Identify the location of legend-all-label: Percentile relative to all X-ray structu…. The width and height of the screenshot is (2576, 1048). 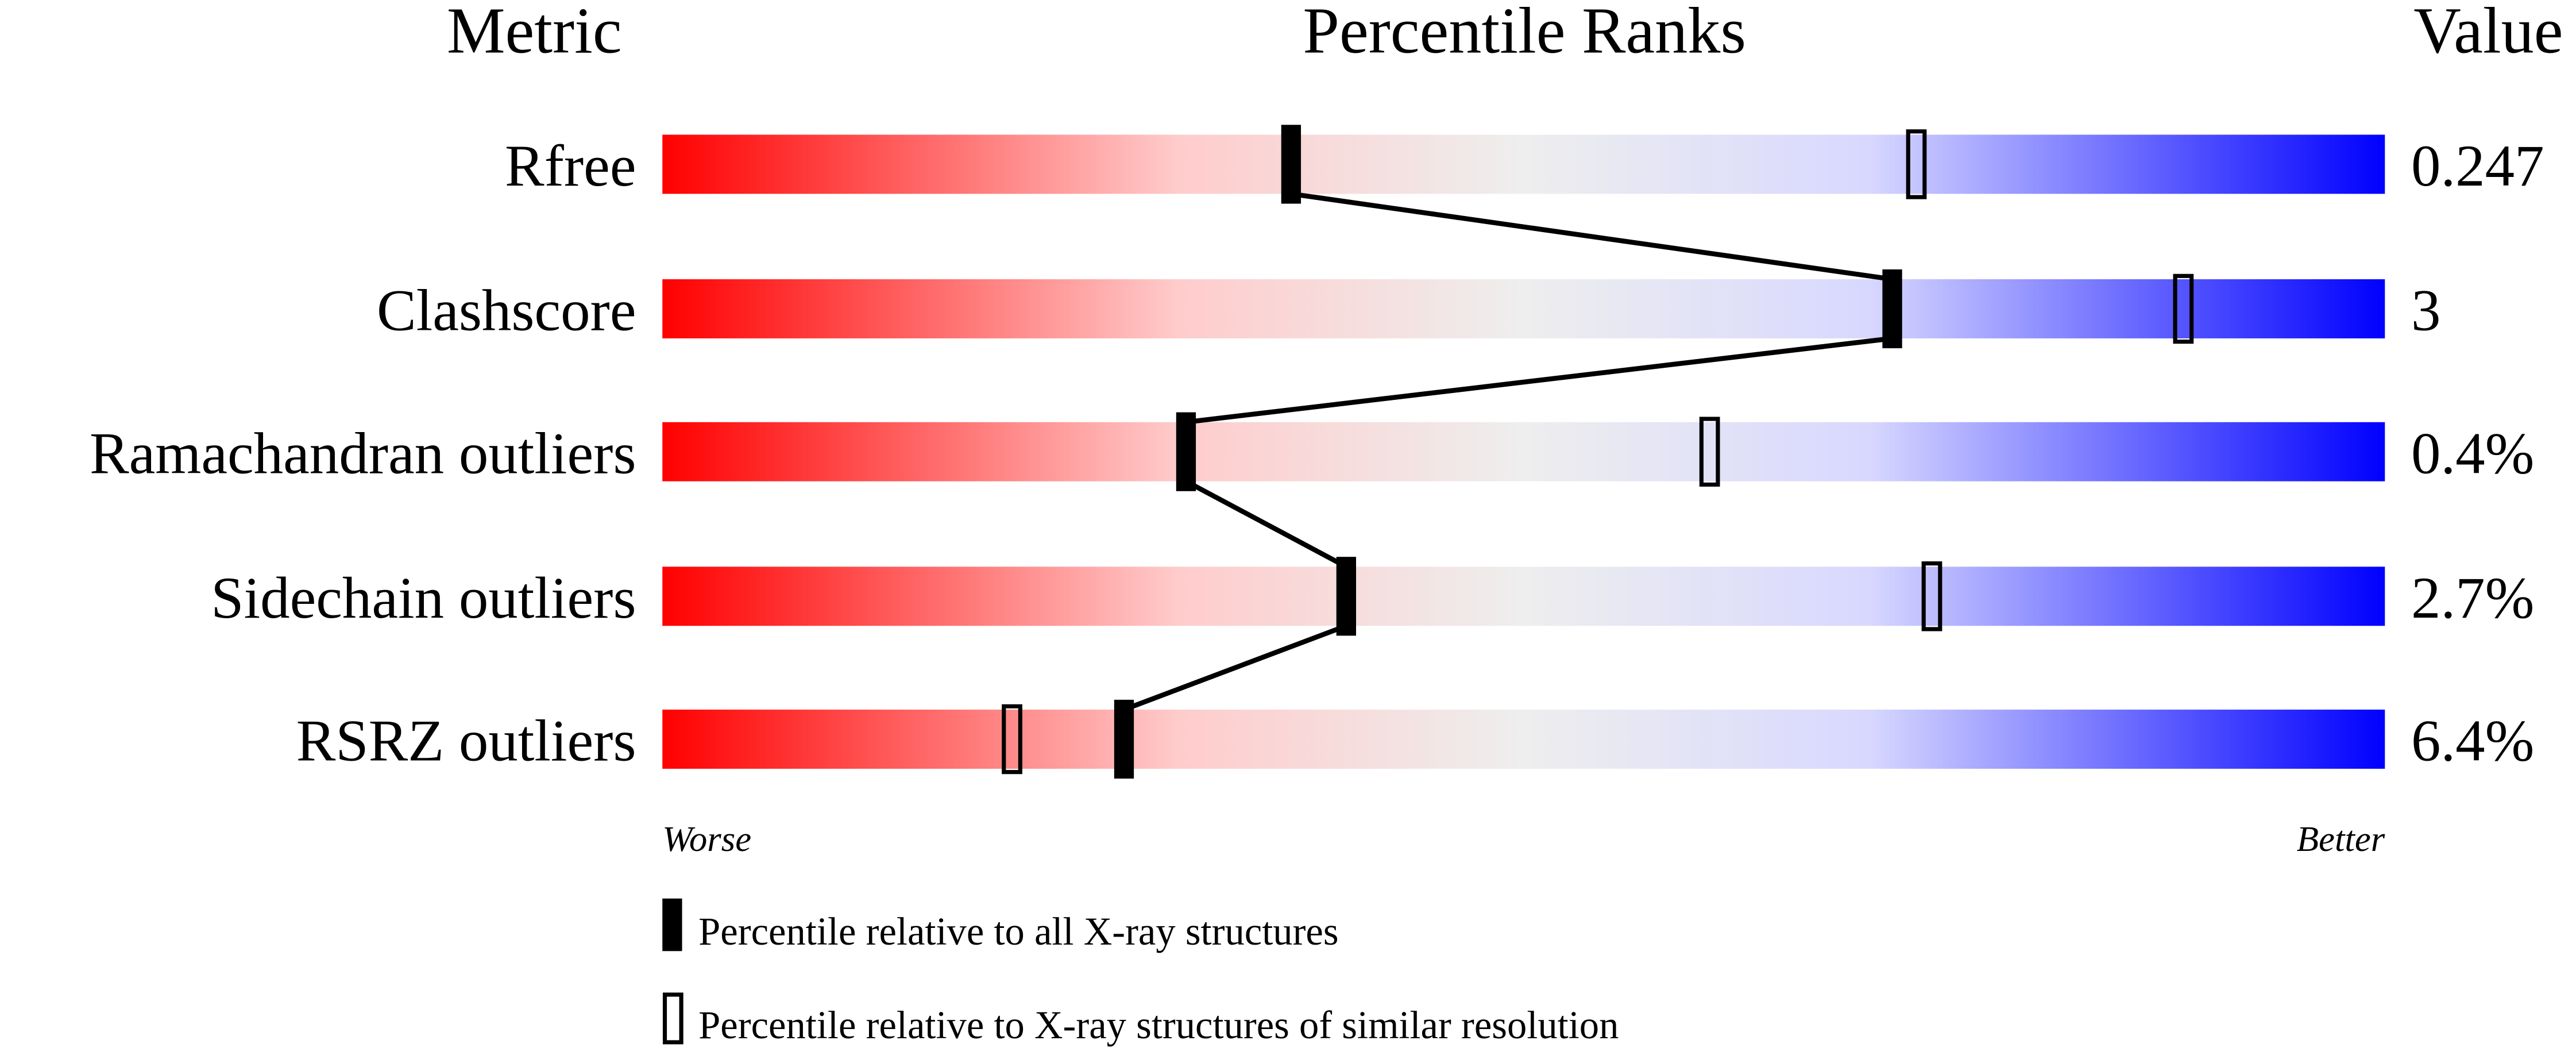
(1018, 932).